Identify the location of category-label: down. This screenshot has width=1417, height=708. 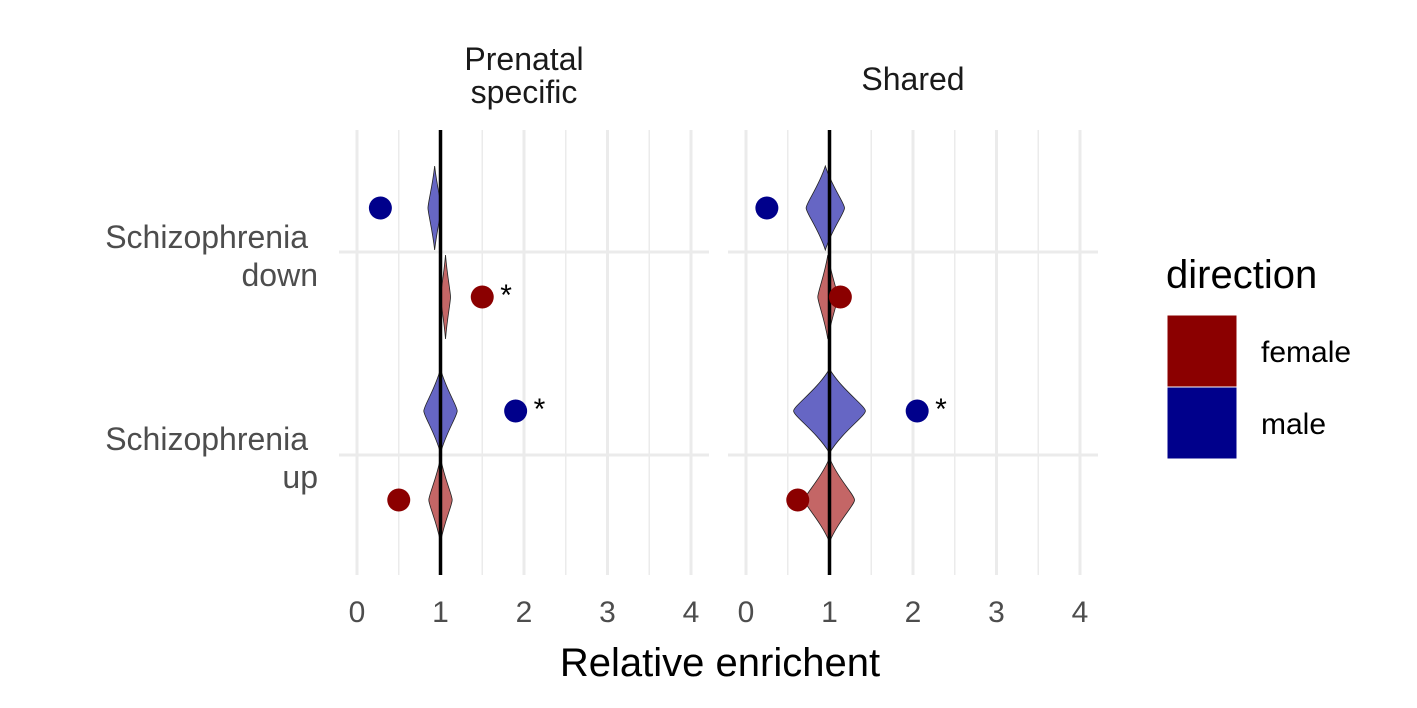
(280, 275).